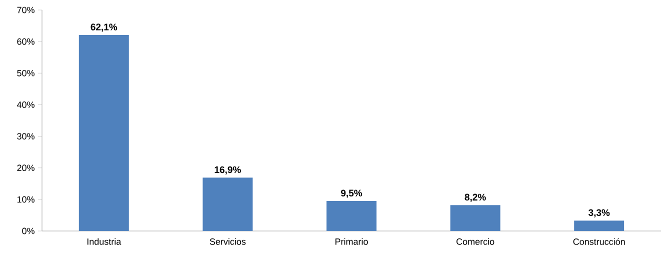 Image resolution: width=667 pixels, height=260 pixels. Describe the element at coordinates (599, 213) in the screenshot. I see `data-label: 3,3%` at that location.